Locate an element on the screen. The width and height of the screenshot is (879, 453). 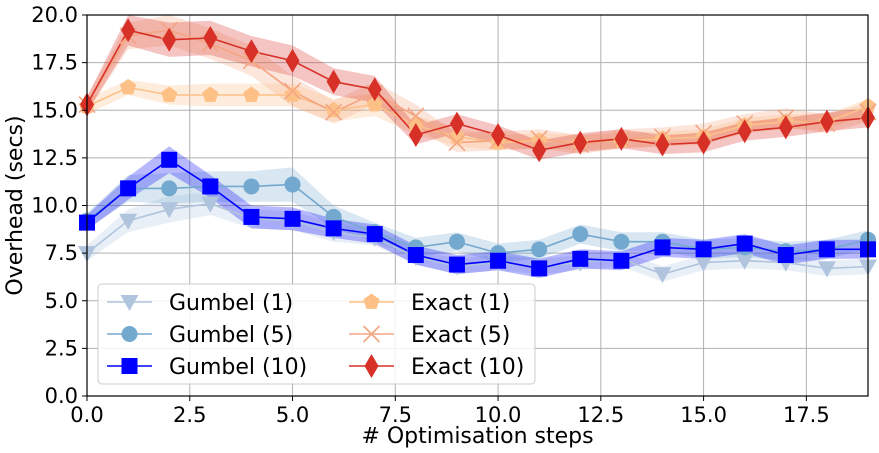
x-tick-label: 17.5 is located at coordinates (806, 415).